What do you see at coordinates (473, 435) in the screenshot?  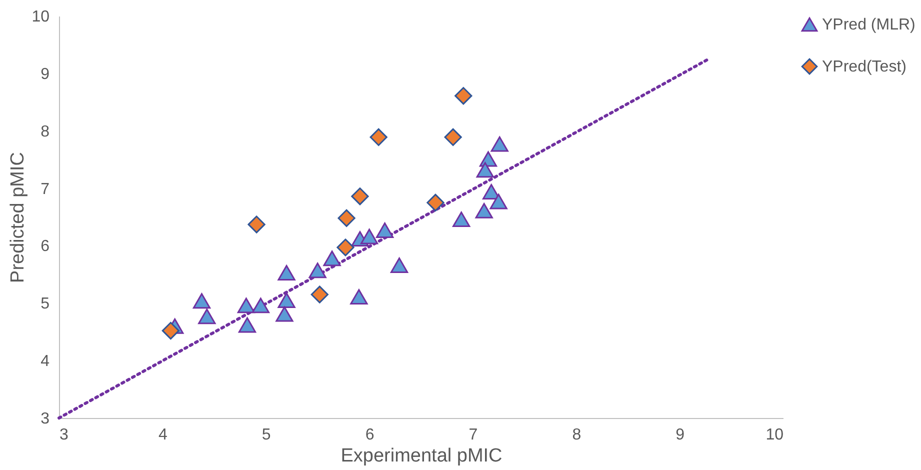 I see `x-tick-label: 7` at bounding box center [473, 435].